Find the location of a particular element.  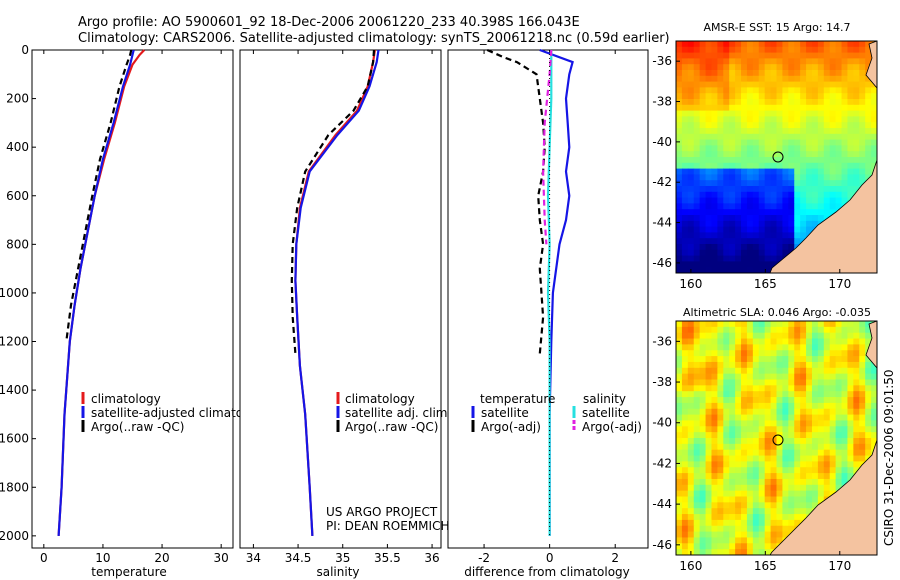

legend-temperature-heading: temperature is located at coordinates (517, 399).